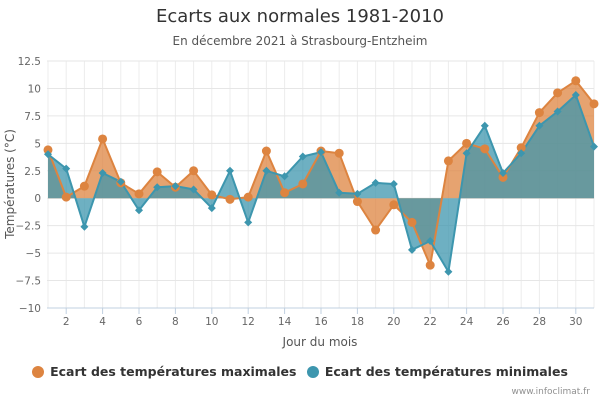  What do you see at coordinates (321, 322) in the screenshot?
I see `x-tick-label: 16` at bounding box center [321, 322].